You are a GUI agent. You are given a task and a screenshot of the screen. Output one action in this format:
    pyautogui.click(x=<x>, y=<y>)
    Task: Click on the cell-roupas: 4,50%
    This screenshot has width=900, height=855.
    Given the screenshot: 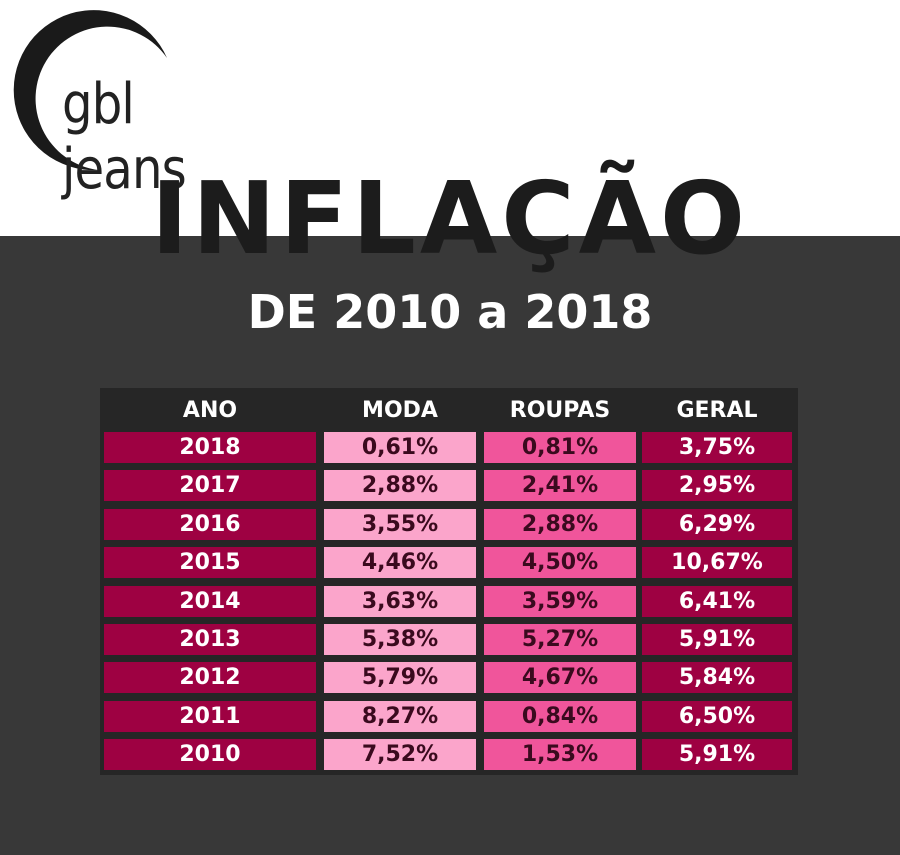 What is the action you would take?
    pyautogui.click(x=560, y=562)
    